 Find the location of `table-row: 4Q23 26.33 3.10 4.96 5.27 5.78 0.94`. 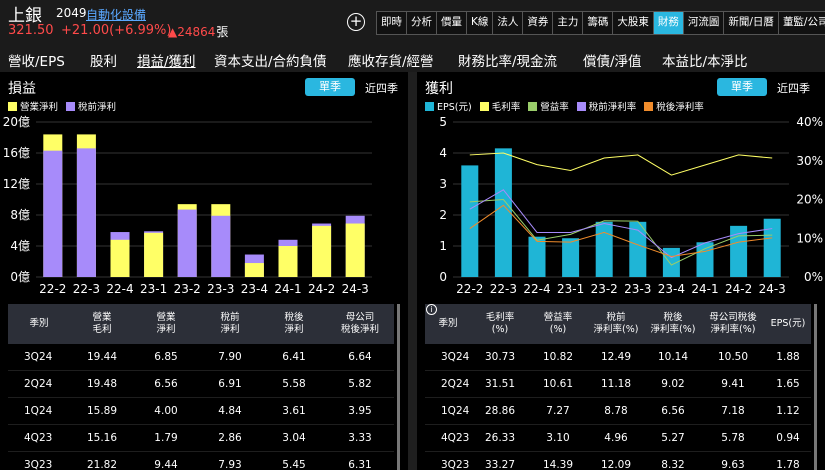

table-row: 4Q23 26.33 3.10 4.96 5.27 5.78 0.94 is located at coordinates (618, 438).